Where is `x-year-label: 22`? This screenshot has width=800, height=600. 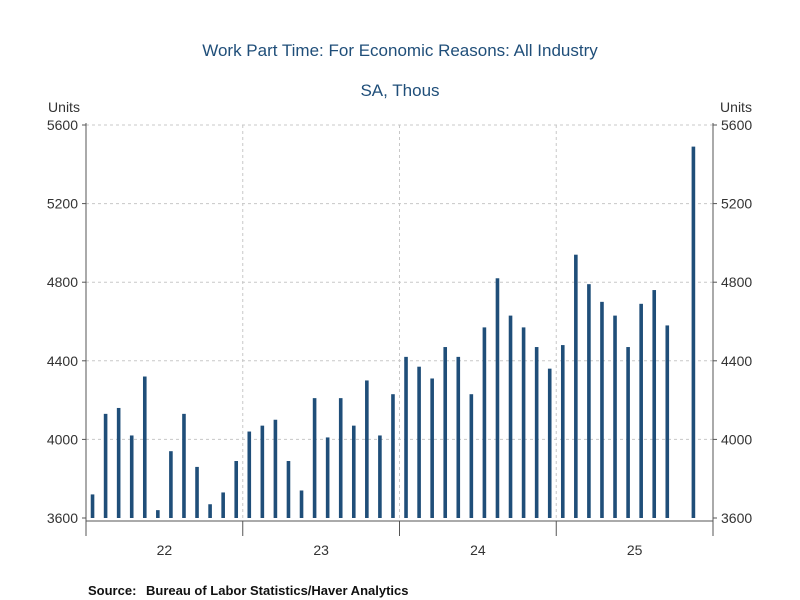 x-year-label: 22 is located at coordinates (165, 550).